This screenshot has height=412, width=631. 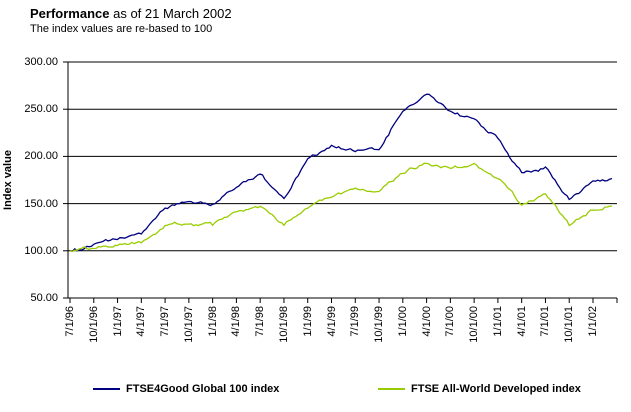 What do you see at coordinates (569, 324) in the screenshot?
I see `x-tick-label: 10/1/01` at bounding box center [569, 324].